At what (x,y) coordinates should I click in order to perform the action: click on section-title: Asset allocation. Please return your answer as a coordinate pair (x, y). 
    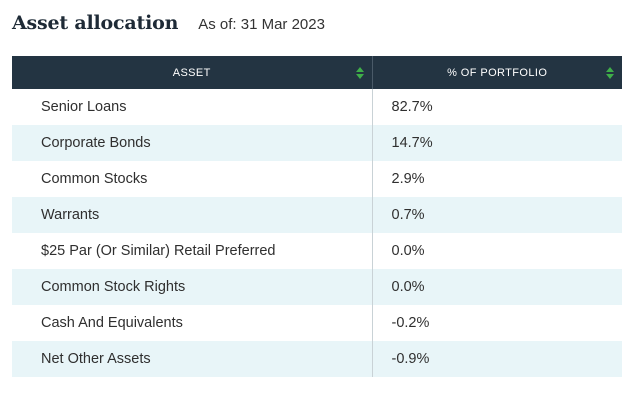
    Looking at the image, I should click on (95, 23).